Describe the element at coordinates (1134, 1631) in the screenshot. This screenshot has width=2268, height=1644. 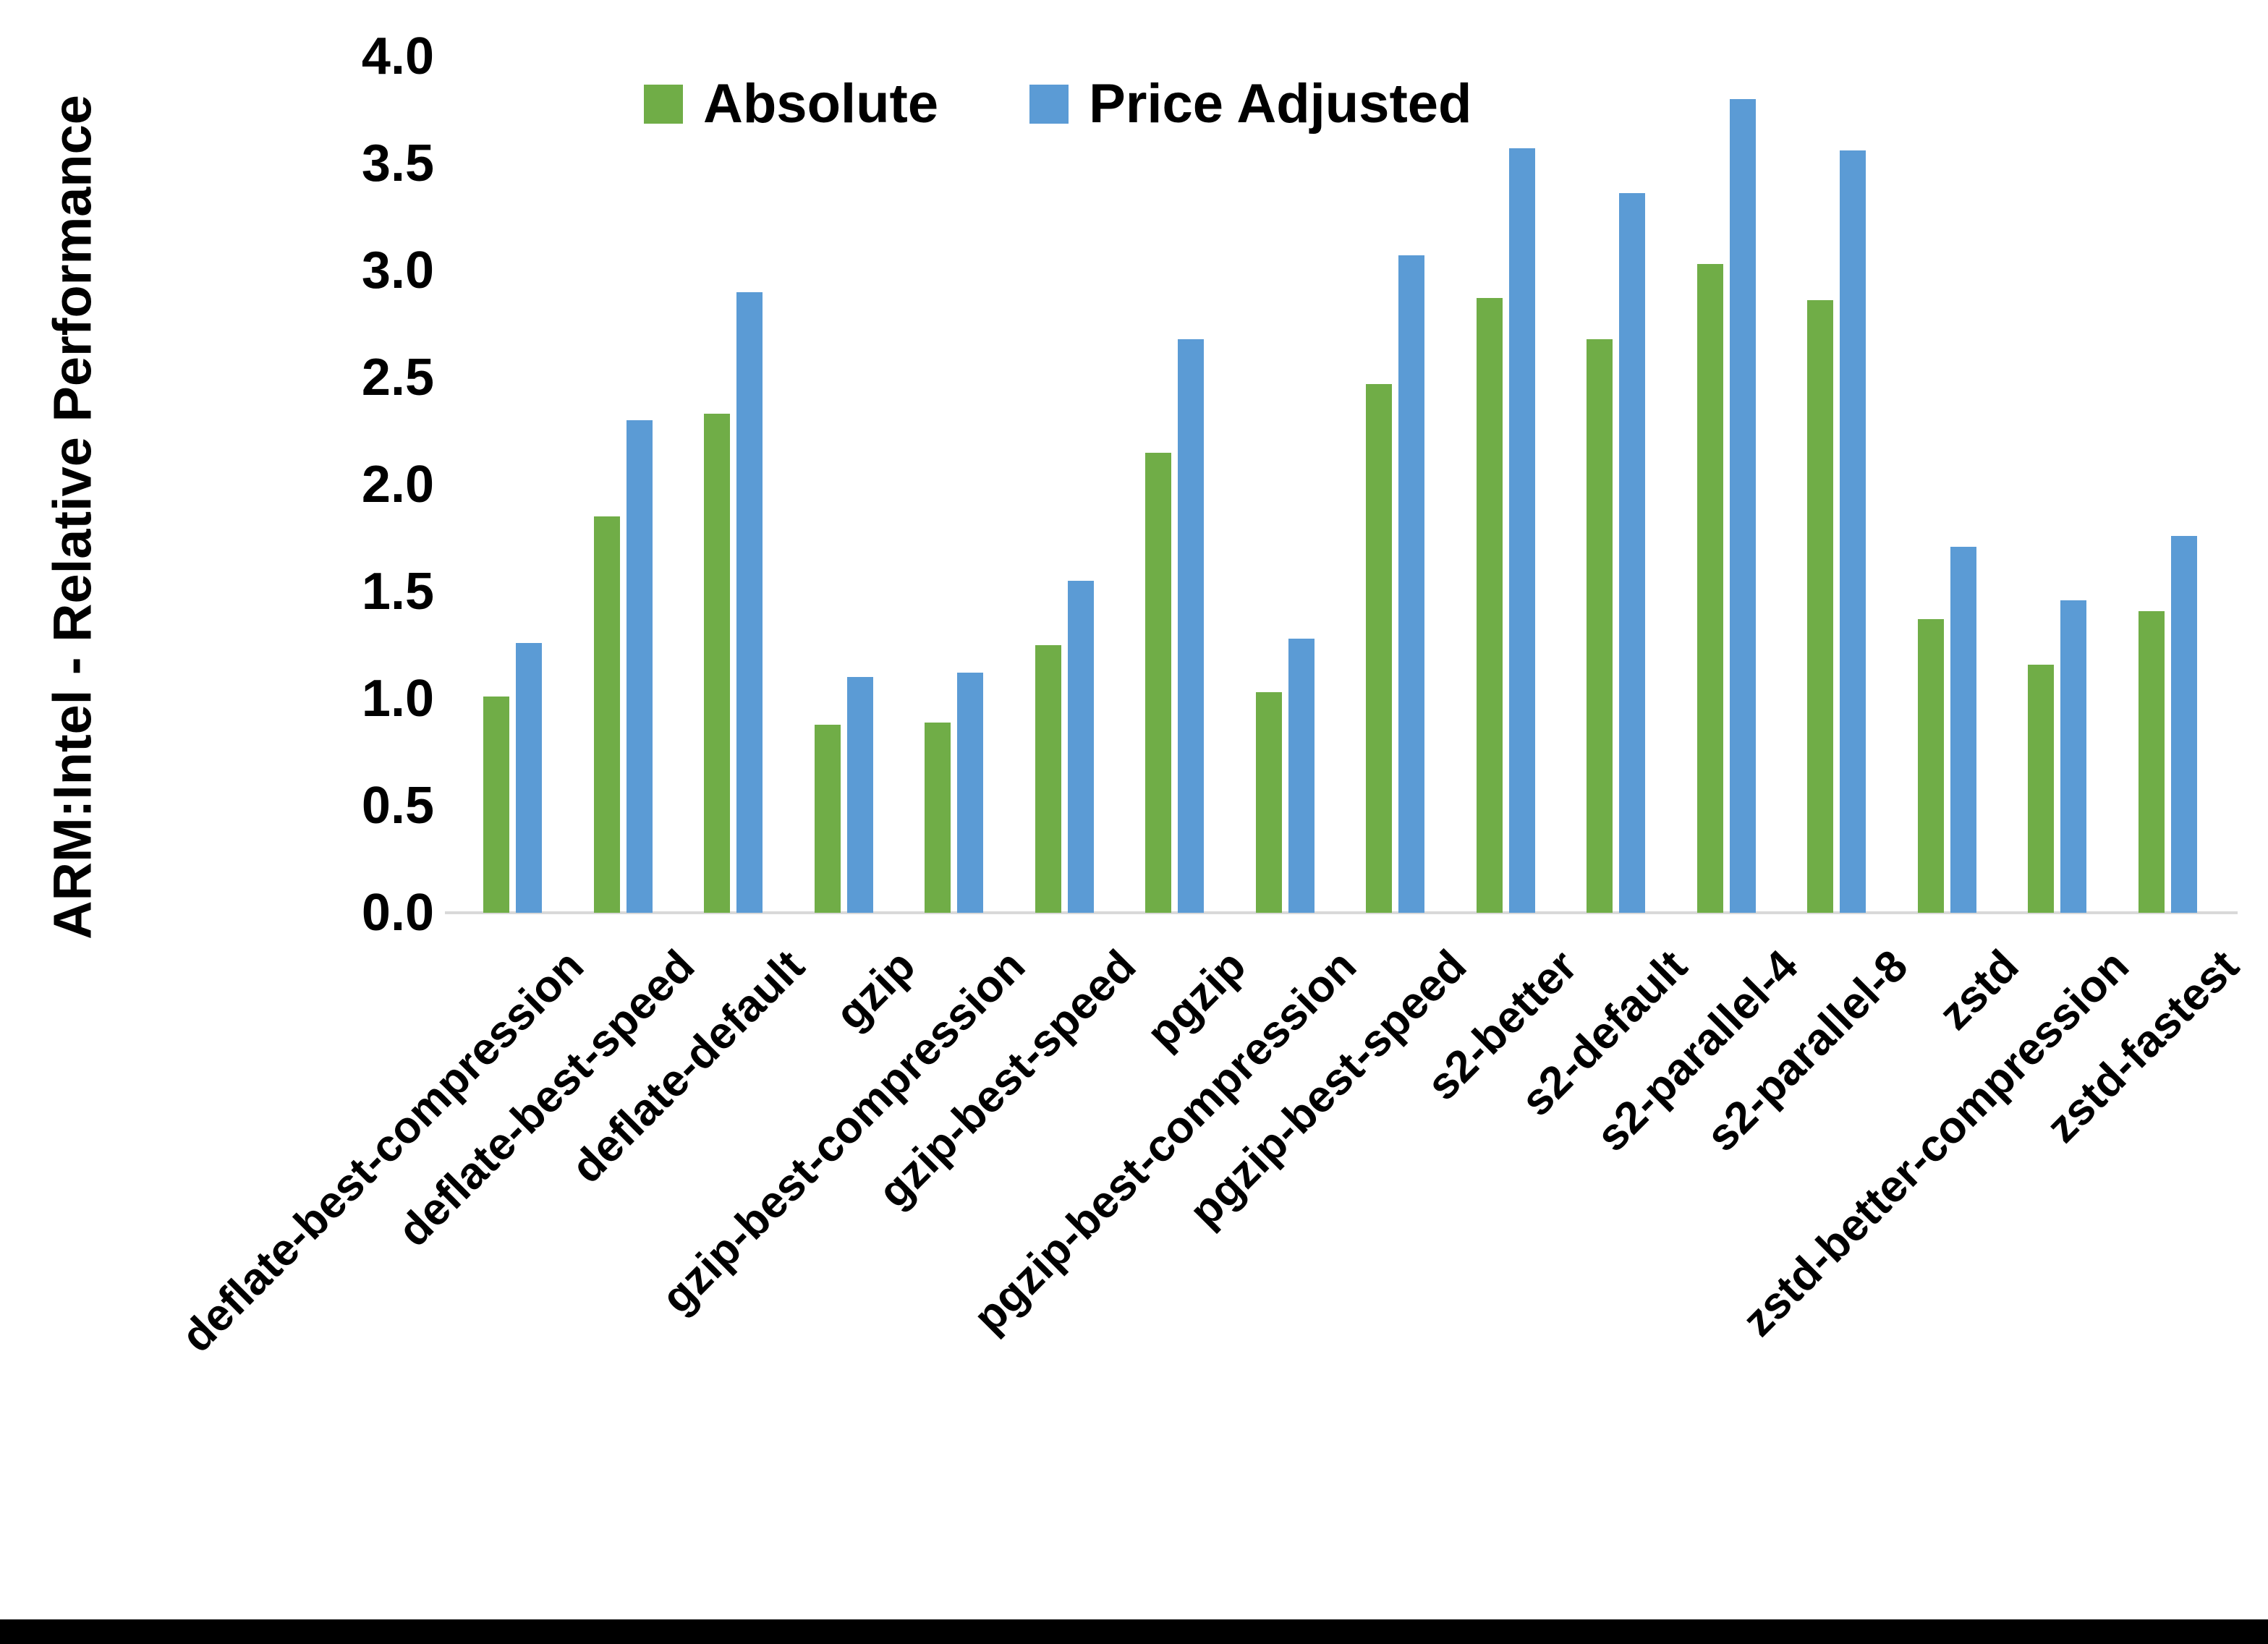
I see `bottom-border` at that location.